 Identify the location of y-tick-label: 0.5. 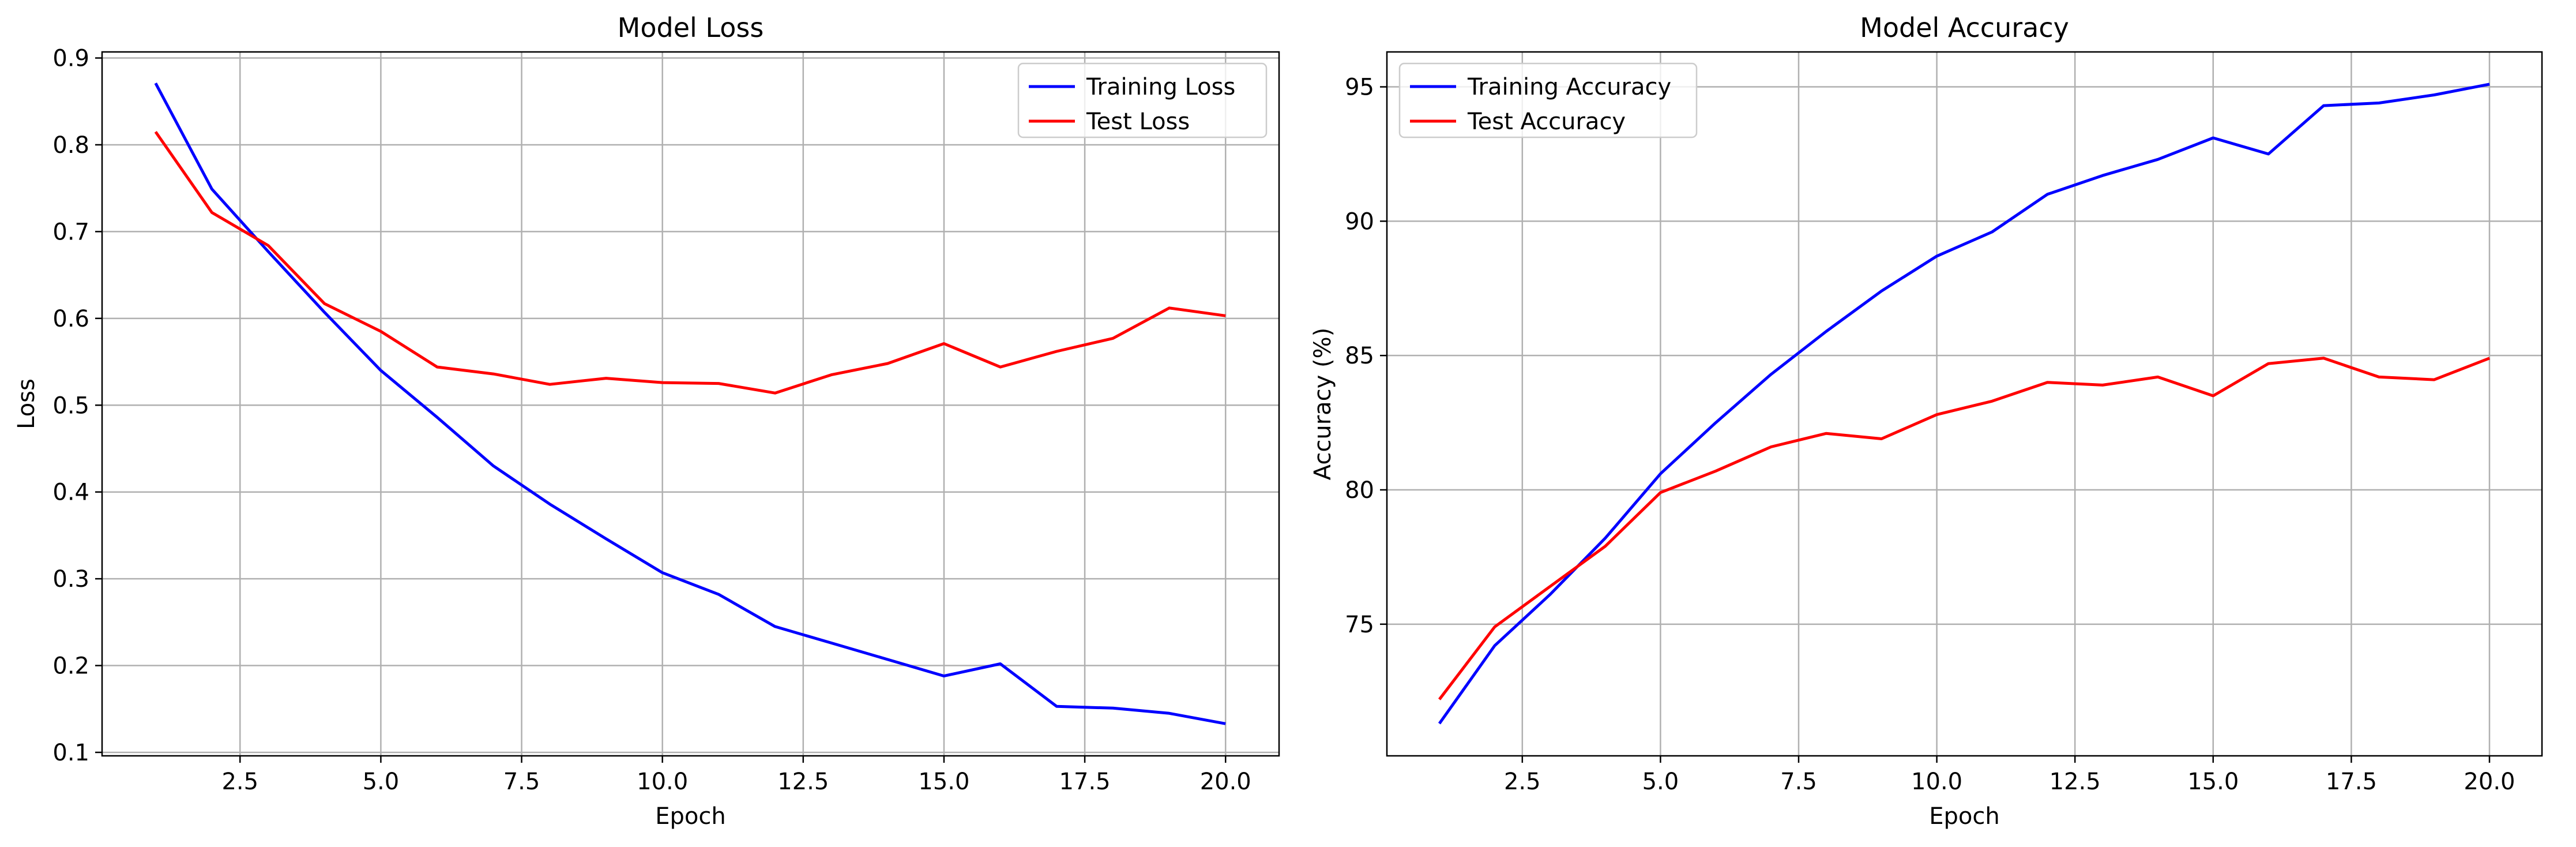
(70, 405).